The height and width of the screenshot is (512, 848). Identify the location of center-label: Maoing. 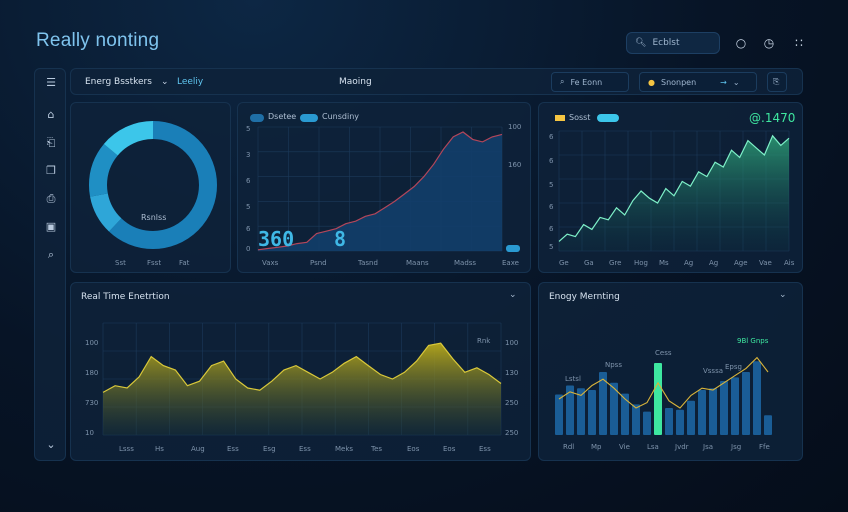
(355, 82).